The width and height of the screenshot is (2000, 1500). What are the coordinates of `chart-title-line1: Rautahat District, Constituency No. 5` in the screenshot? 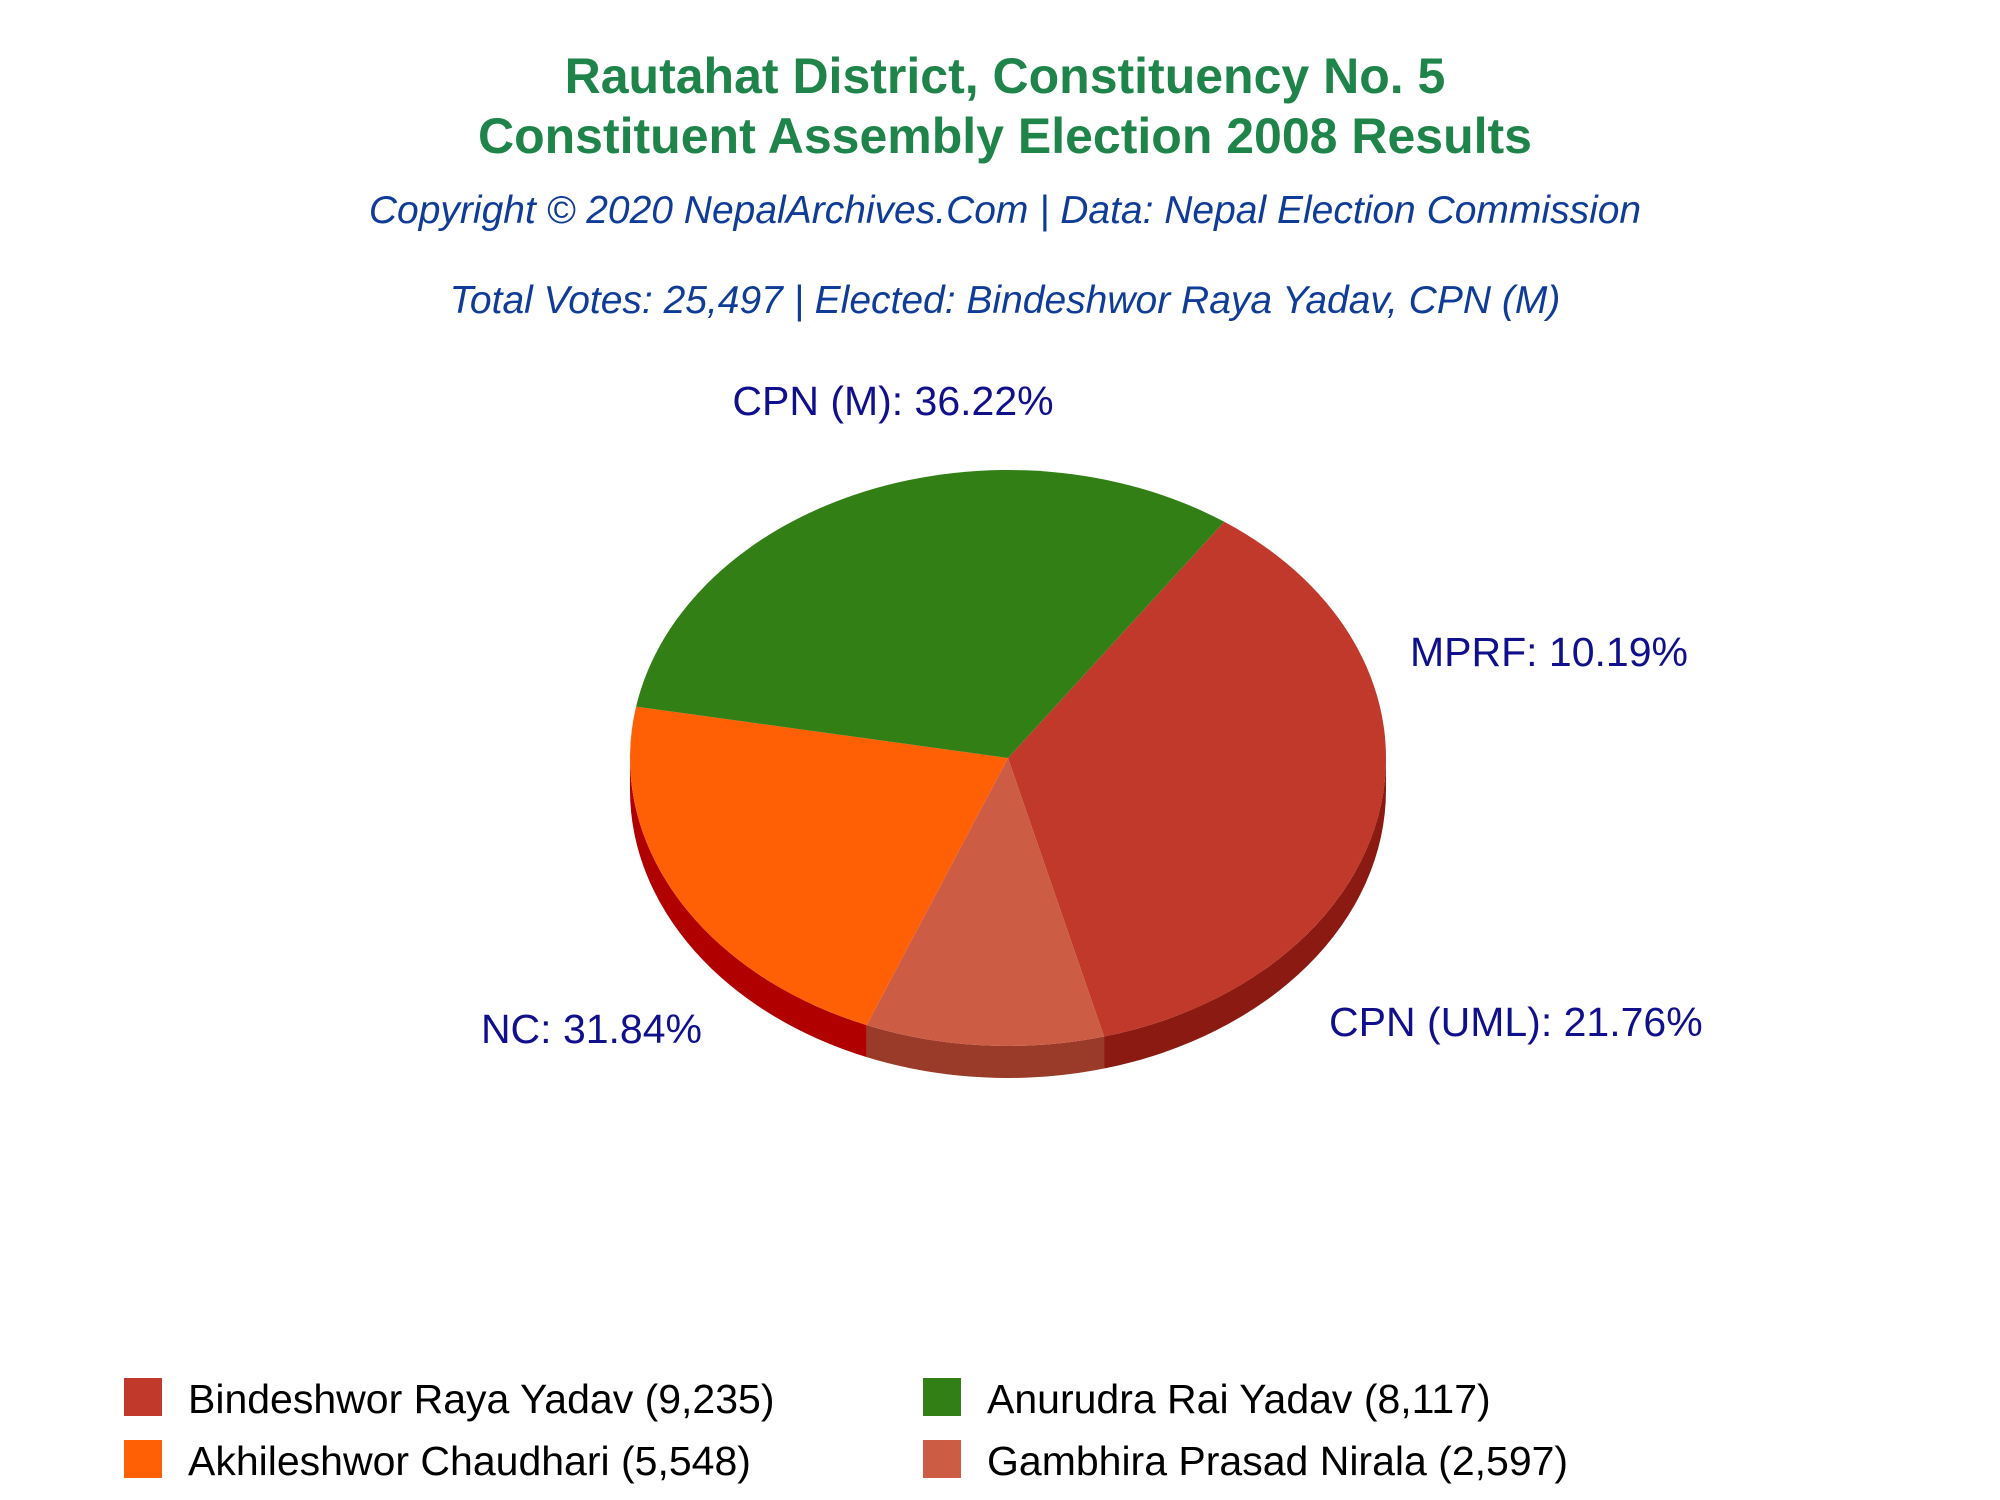 It's located at (1005, 76).